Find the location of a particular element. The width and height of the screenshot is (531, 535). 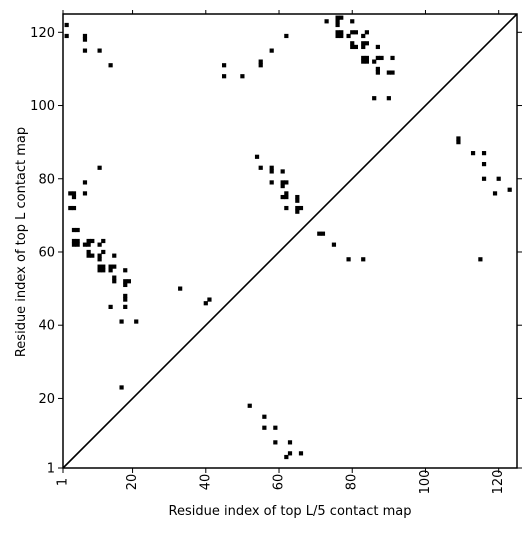

y-tick-label: 40 is located at coordinates (46, 326).